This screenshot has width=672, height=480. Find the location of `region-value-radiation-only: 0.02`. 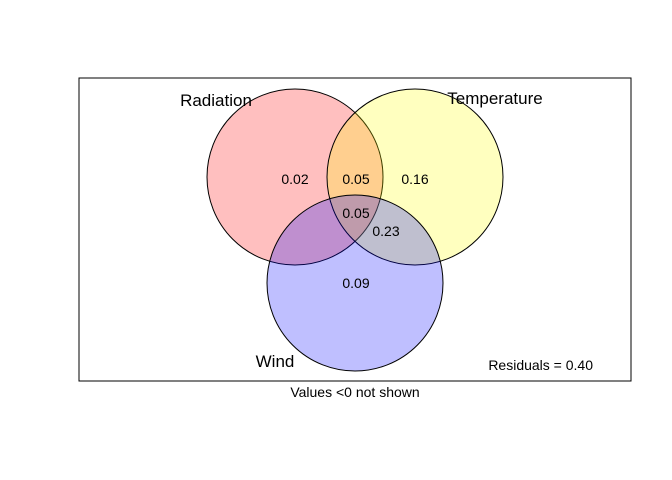

region-value-radiation-only: 0.02 is located at coordinates (294, 179).